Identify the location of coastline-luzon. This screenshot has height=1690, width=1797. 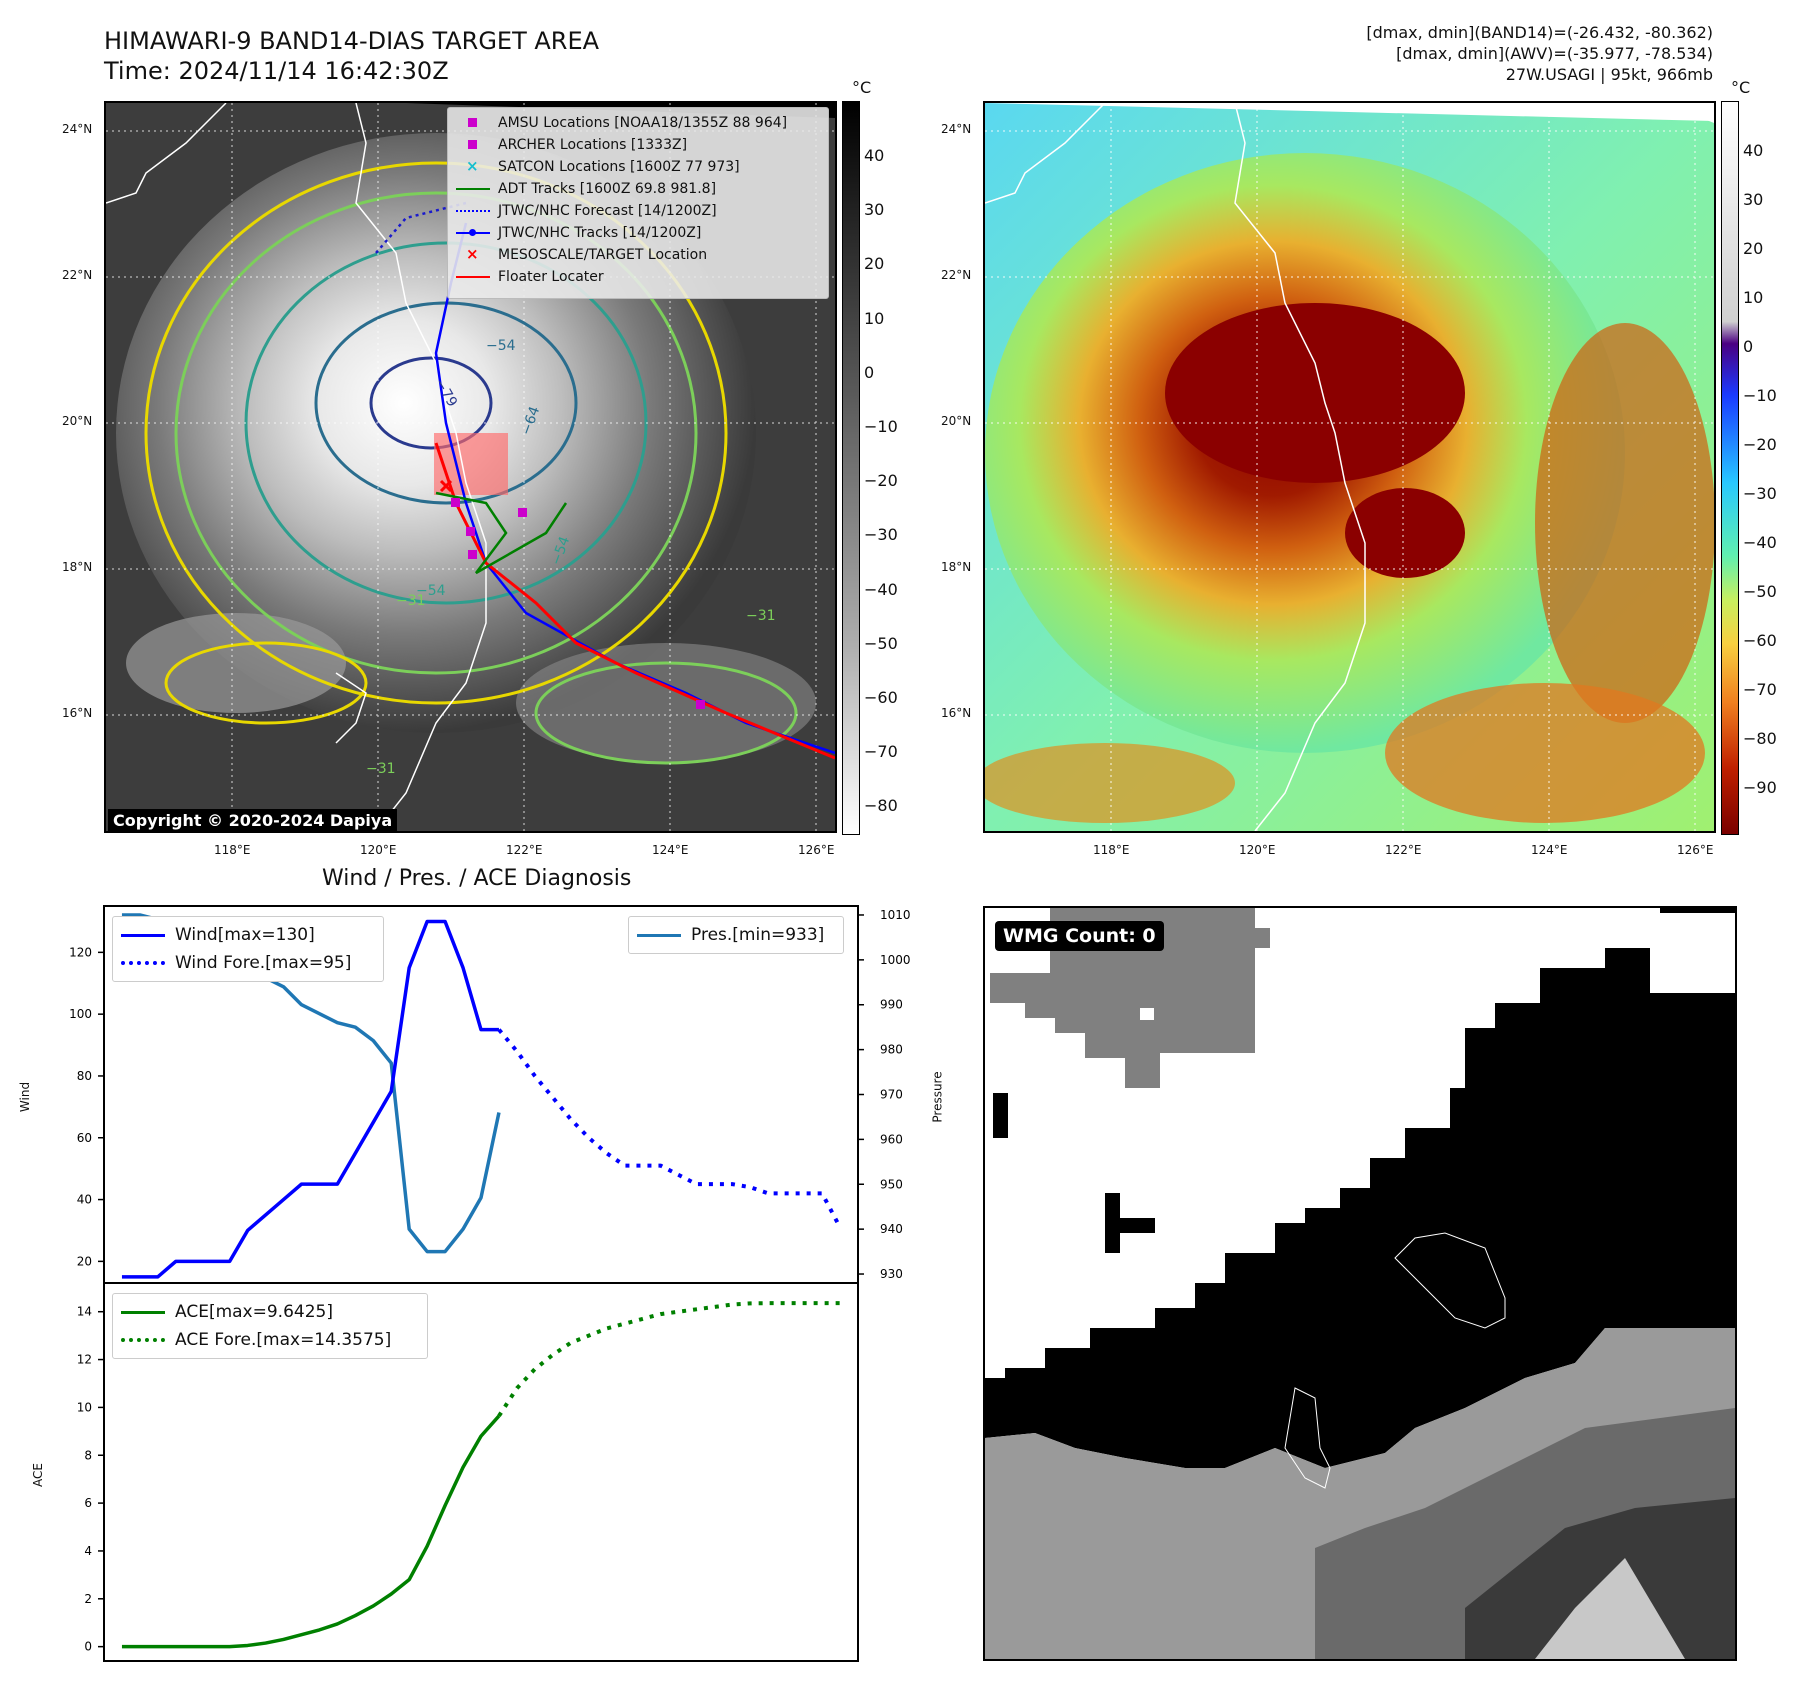
(421, 467).